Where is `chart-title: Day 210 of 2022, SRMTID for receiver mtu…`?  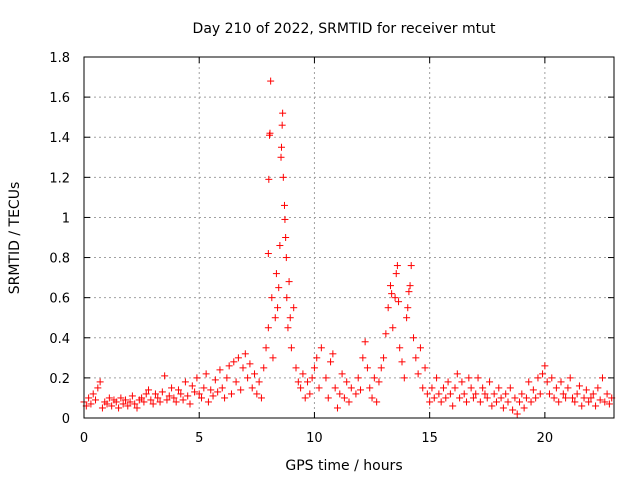 chart-title: Day 210 of 2022, SRMTID for receiver mtu… is located at coordinates (344, 29).